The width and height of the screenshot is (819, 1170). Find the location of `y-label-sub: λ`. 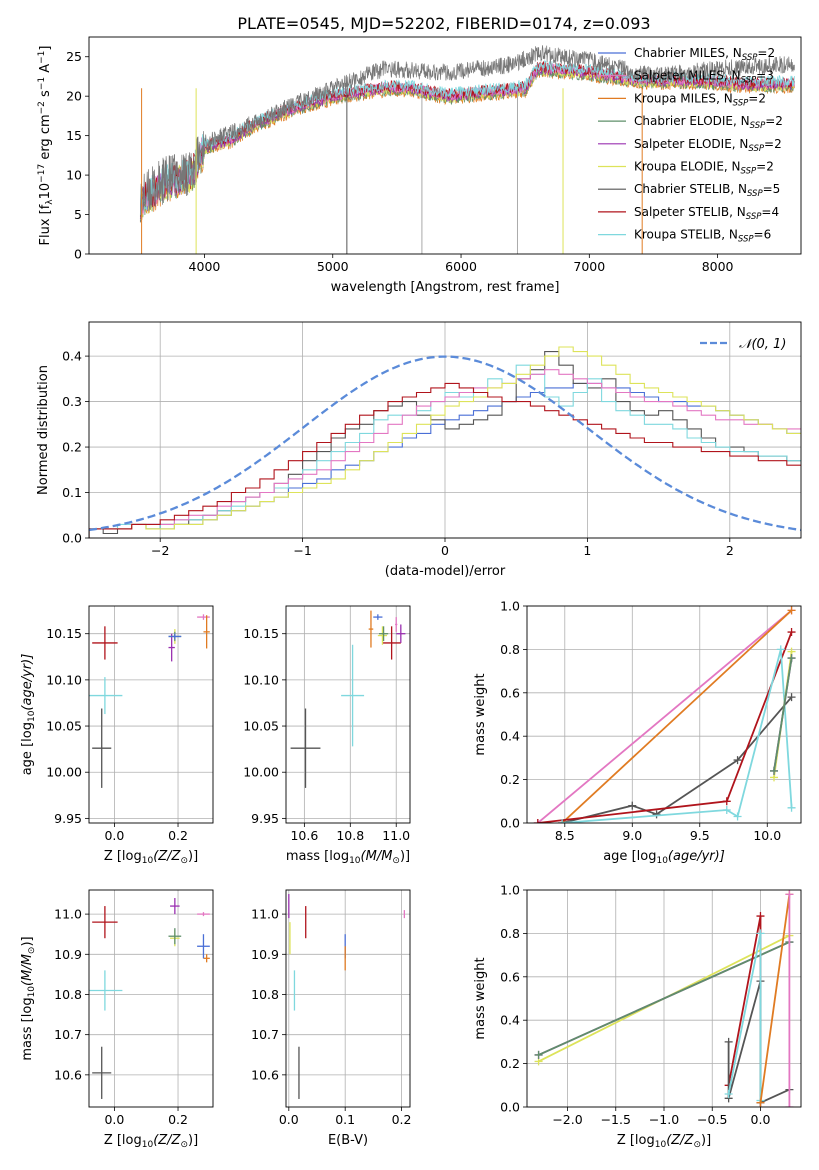

y-label-sub: λ is located at coordinates (50, 202).